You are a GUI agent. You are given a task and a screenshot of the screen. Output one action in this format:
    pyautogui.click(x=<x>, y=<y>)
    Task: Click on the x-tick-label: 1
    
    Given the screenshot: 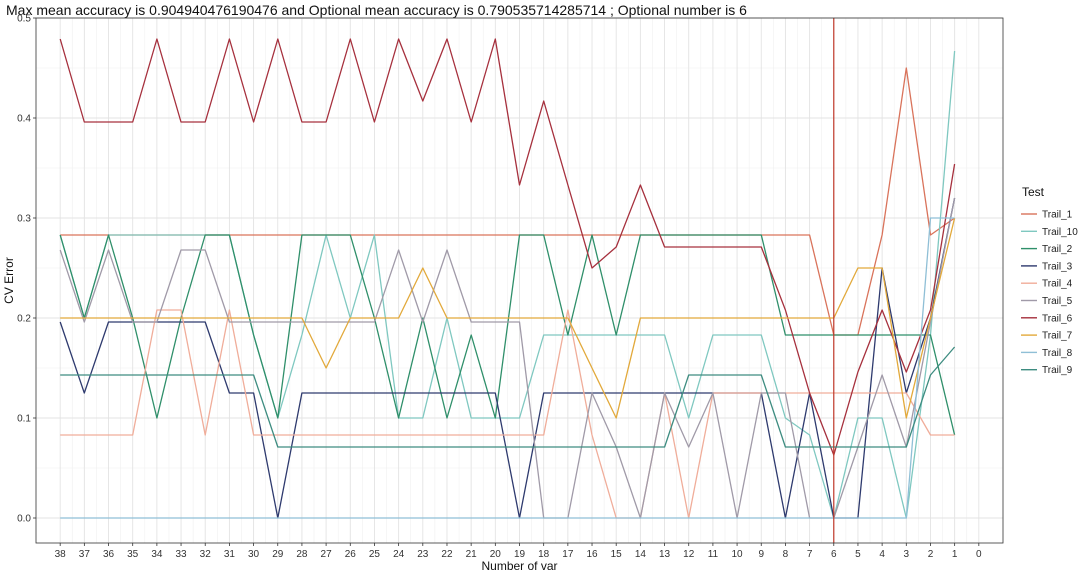 What is the action you would take?
    pyautogui.click(x=955, y=554)
    